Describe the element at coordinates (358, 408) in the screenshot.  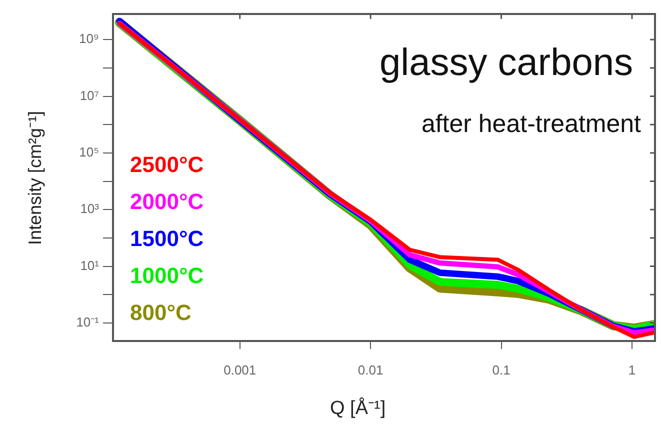
I see `x-axis-title: Q [Å⁻¹]` at that location.